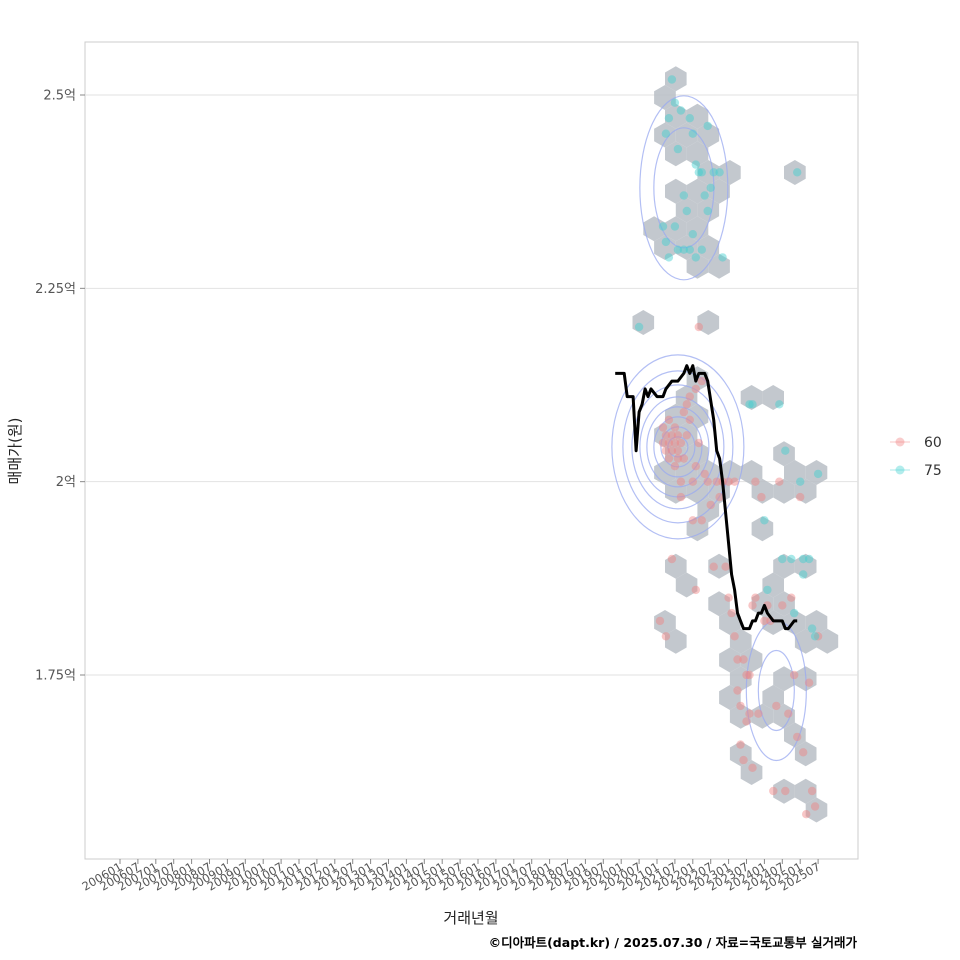 The image size is (960, 960). I want to click on moving-average-line, so click(706, 497).